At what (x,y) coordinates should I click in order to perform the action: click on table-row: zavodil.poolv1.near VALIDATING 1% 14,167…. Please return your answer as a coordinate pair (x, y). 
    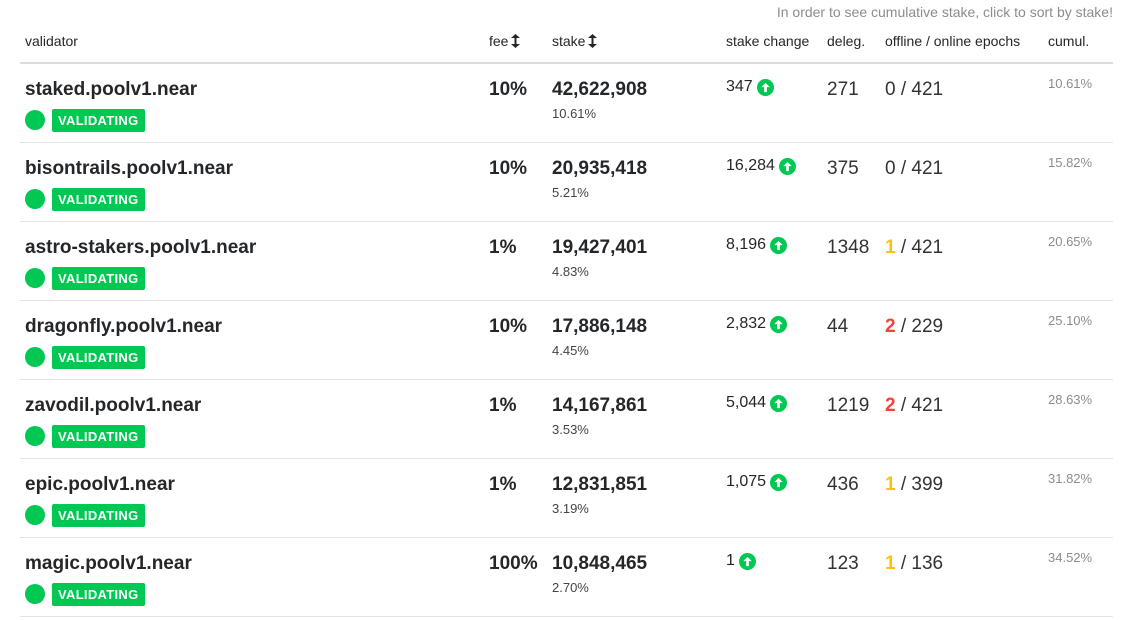
    Looking at the image, I should click on (566, 419).